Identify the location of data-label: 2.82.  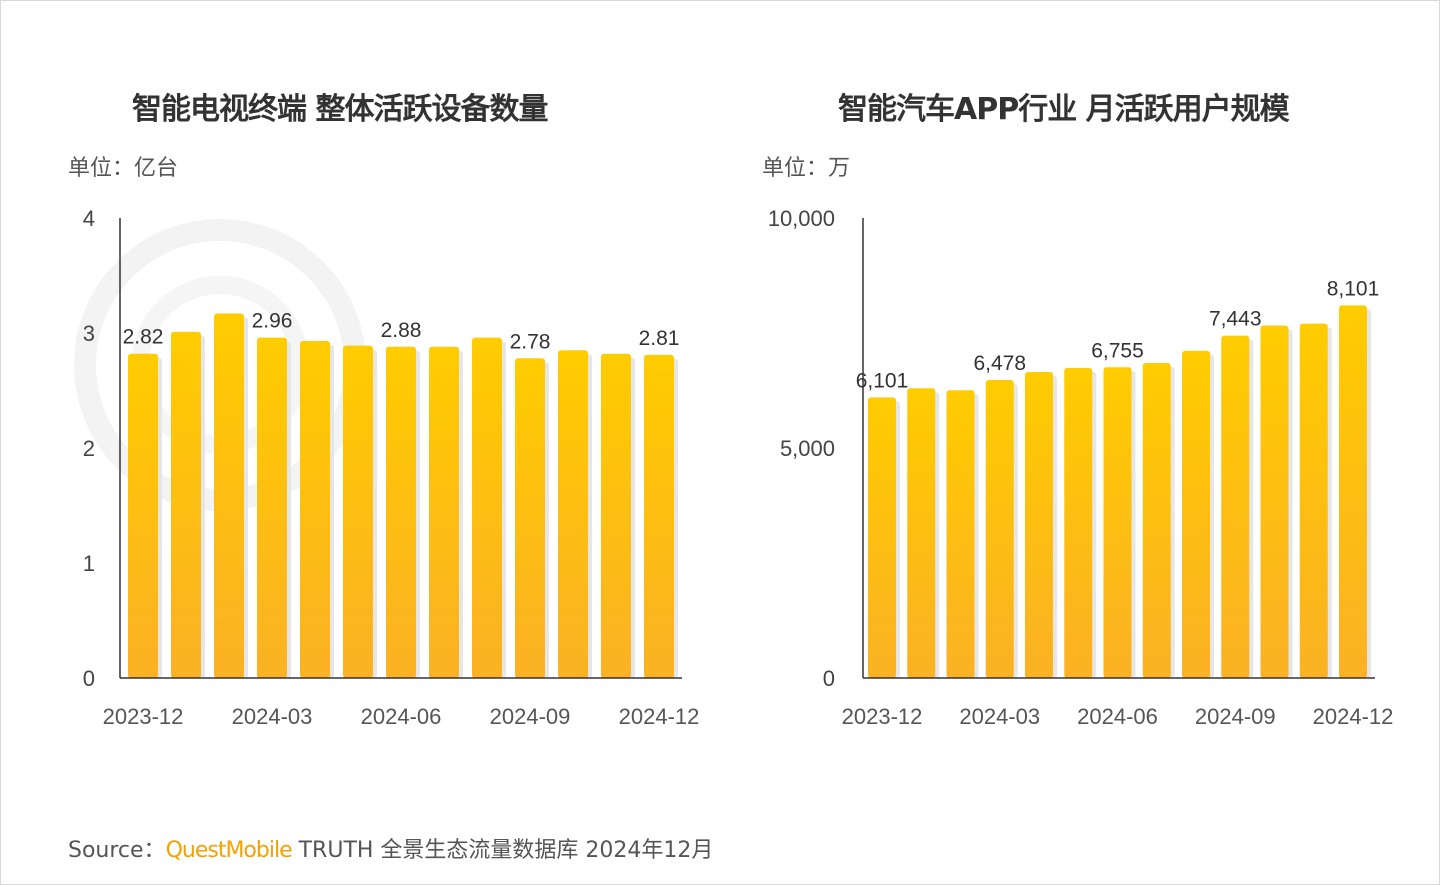
(143, 337).